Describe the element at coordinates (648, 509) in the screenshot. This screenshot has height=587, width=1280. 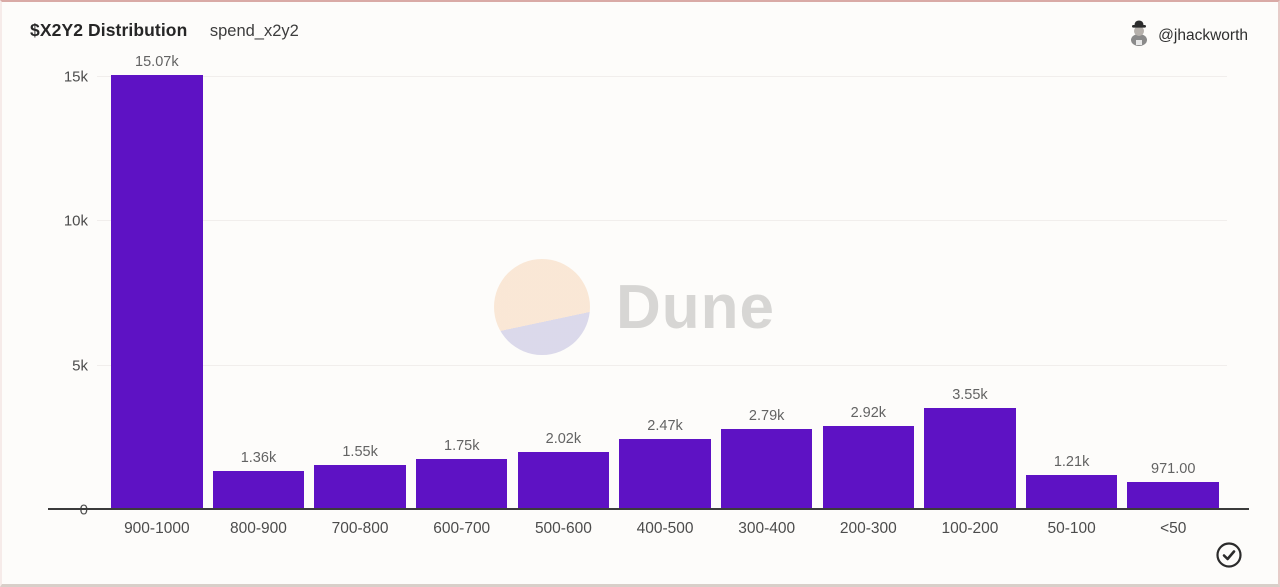
I see `x-axis-line` at that location.